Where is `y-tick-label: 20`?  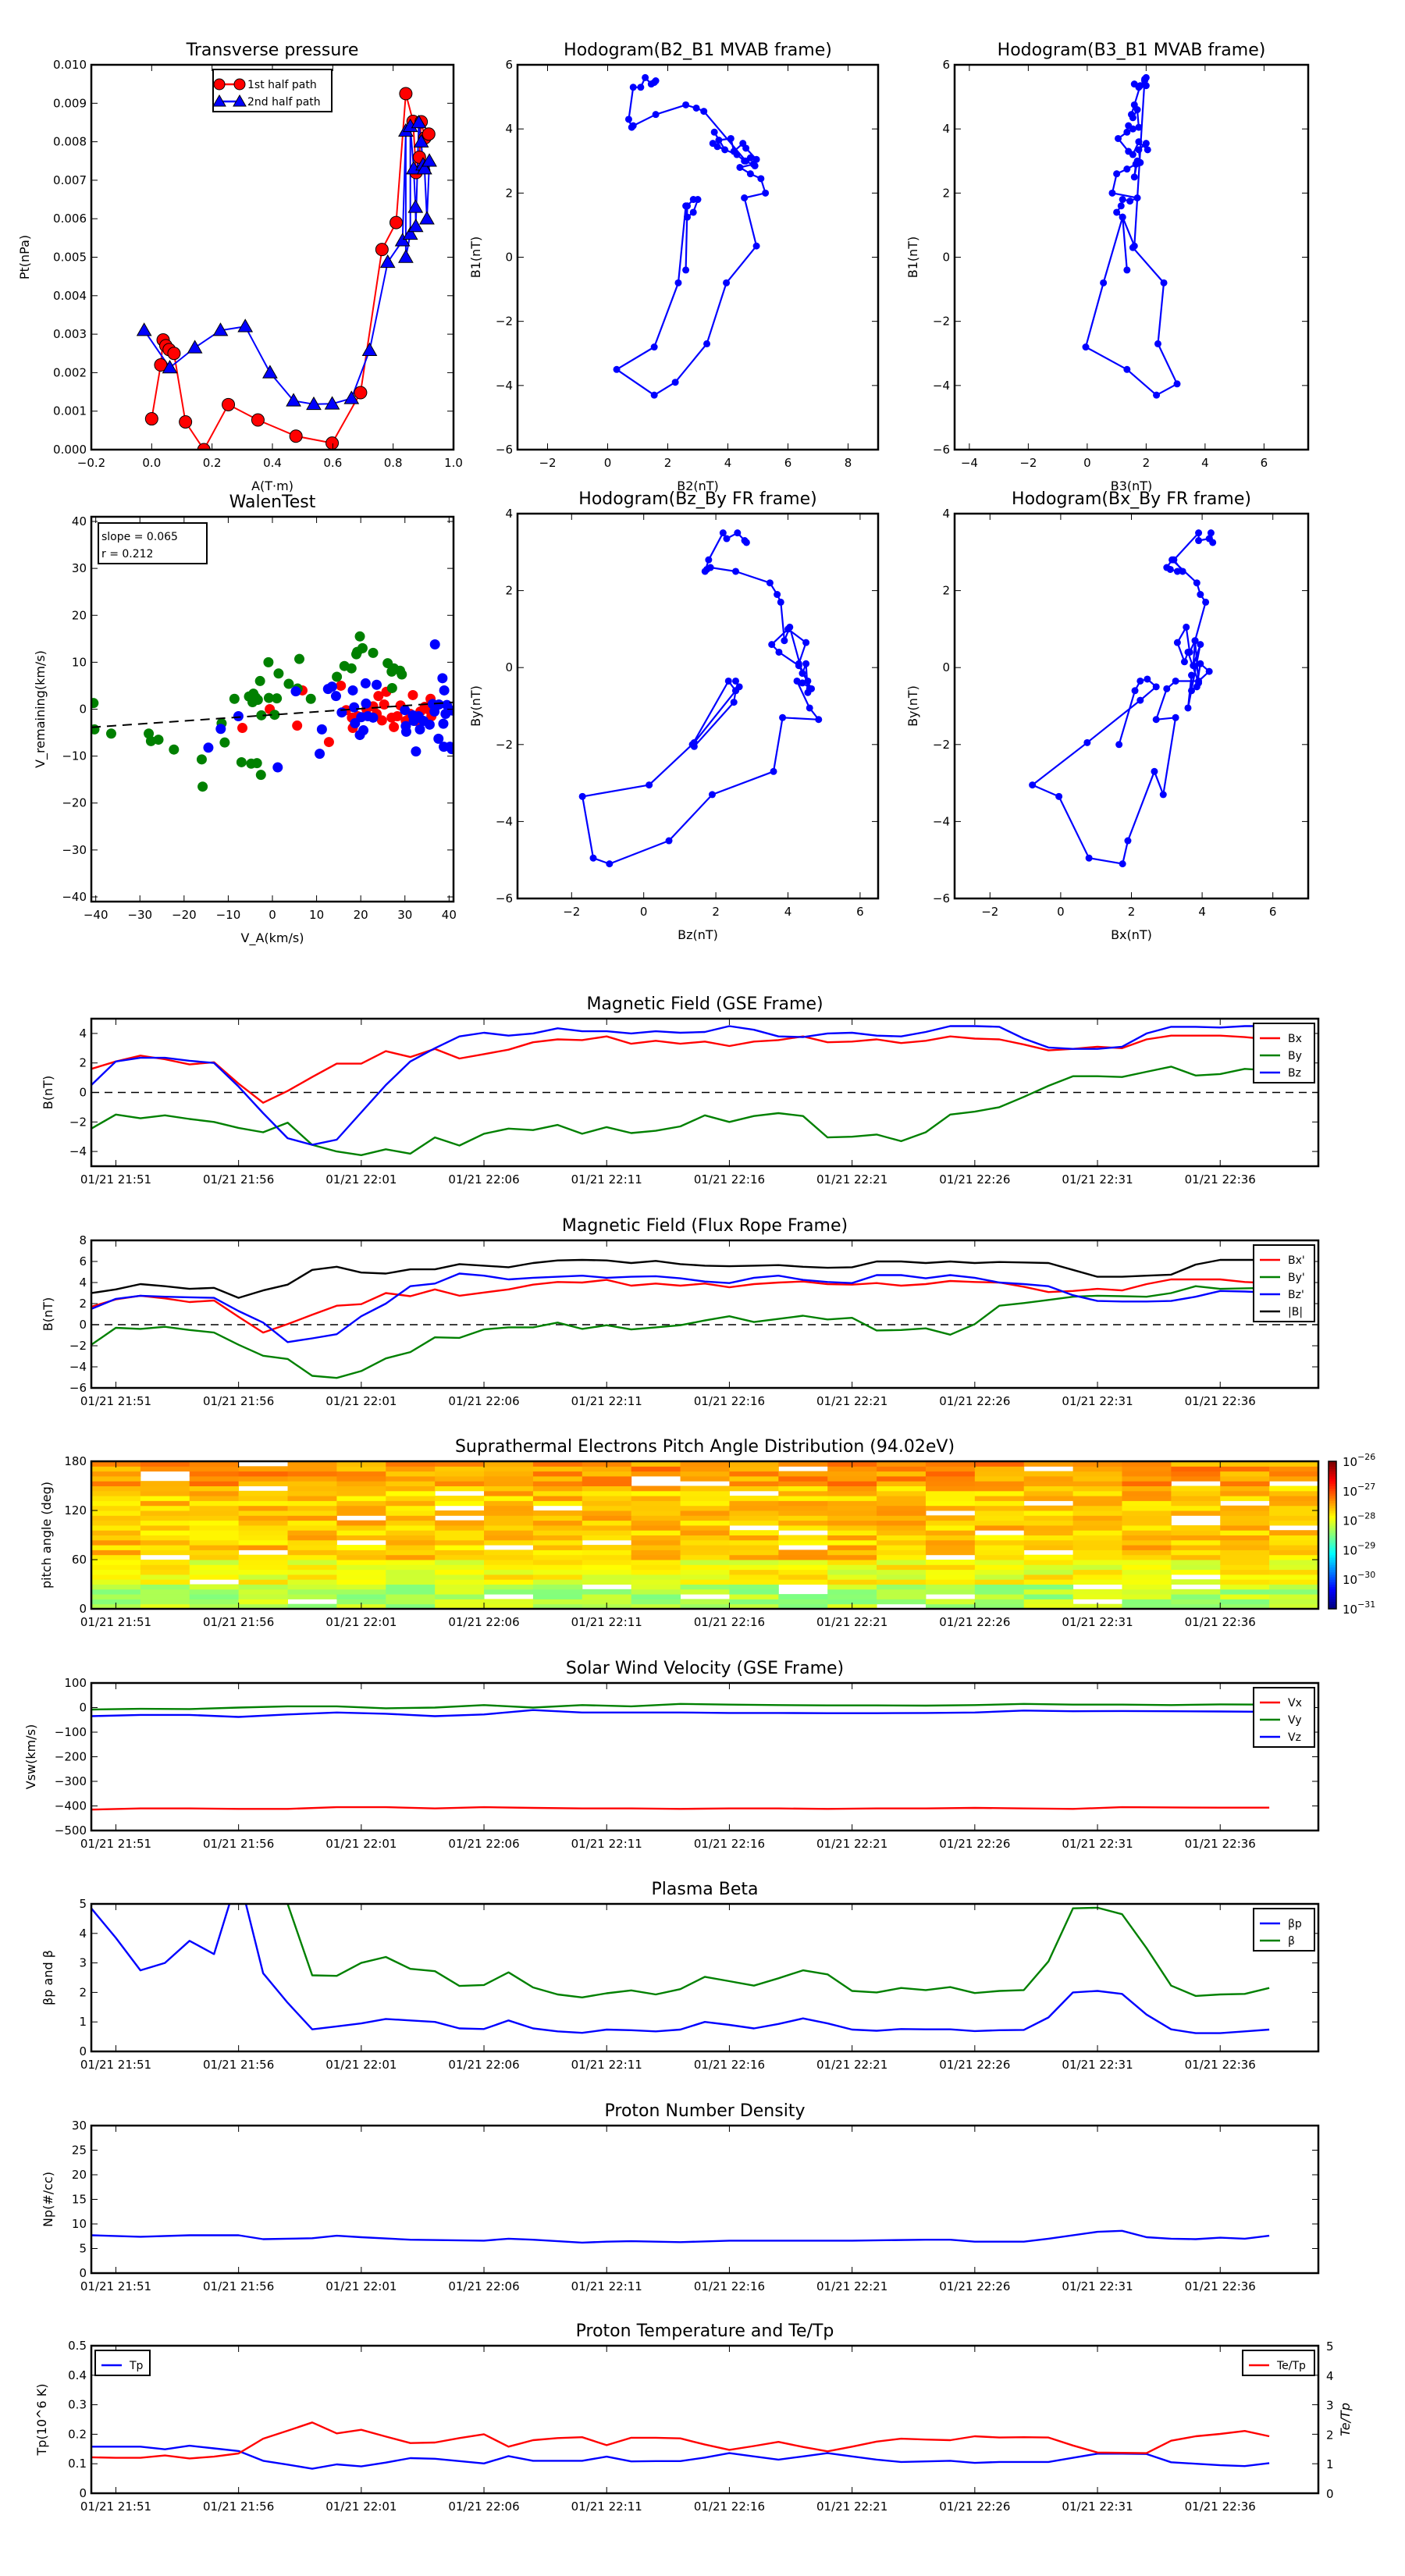 y-tick-label: 20 is located at coordinates (80, 2175).